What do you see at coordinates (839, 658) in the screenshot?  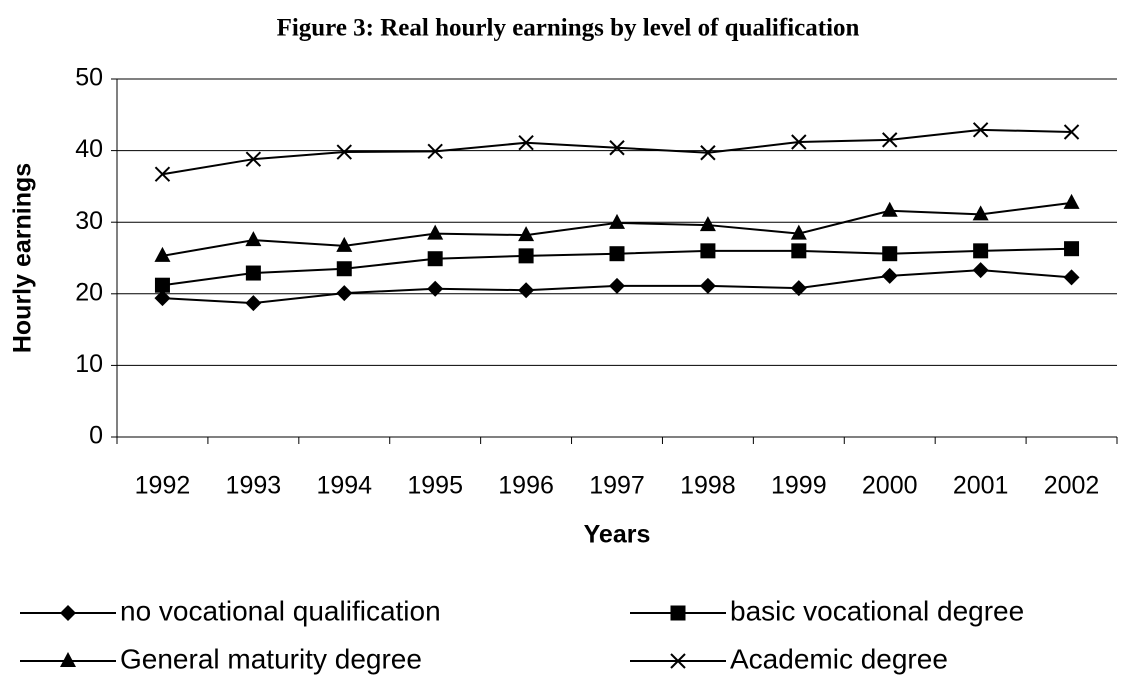 I see `legend-label: Academic degree` at bounding box center [839, 658].